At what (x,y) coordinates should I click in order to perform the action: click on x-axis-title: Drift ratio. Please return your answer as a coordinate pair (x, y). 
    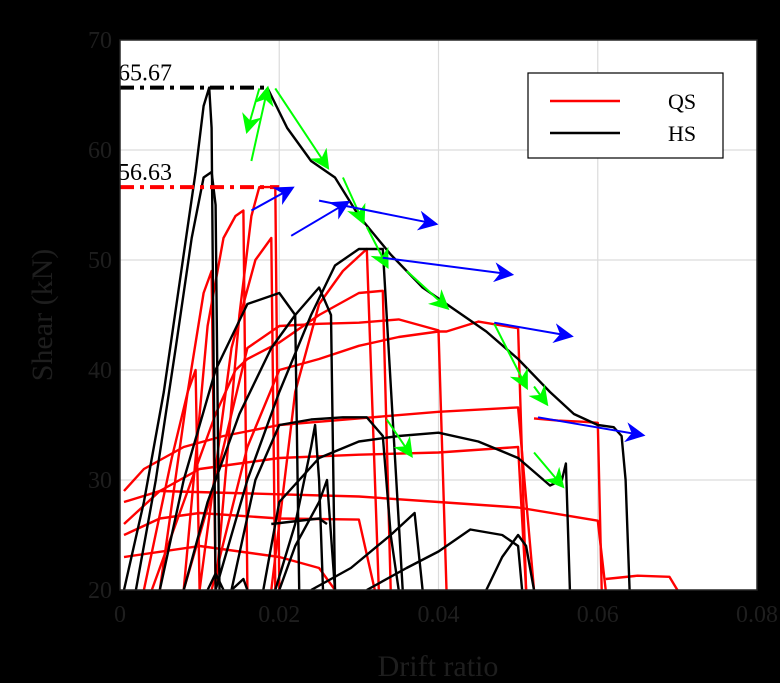
    Looking at the image, I should click on (438, 666).